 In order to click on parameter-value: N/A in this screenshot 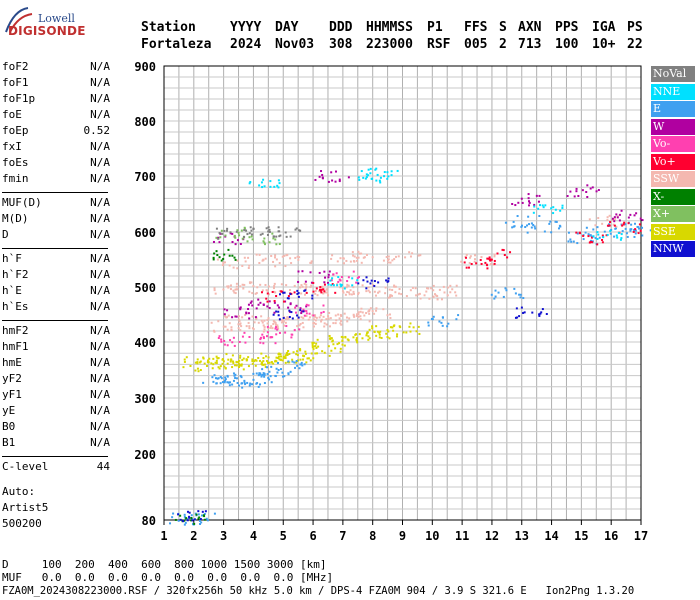, I will do `click(100, 410)`.